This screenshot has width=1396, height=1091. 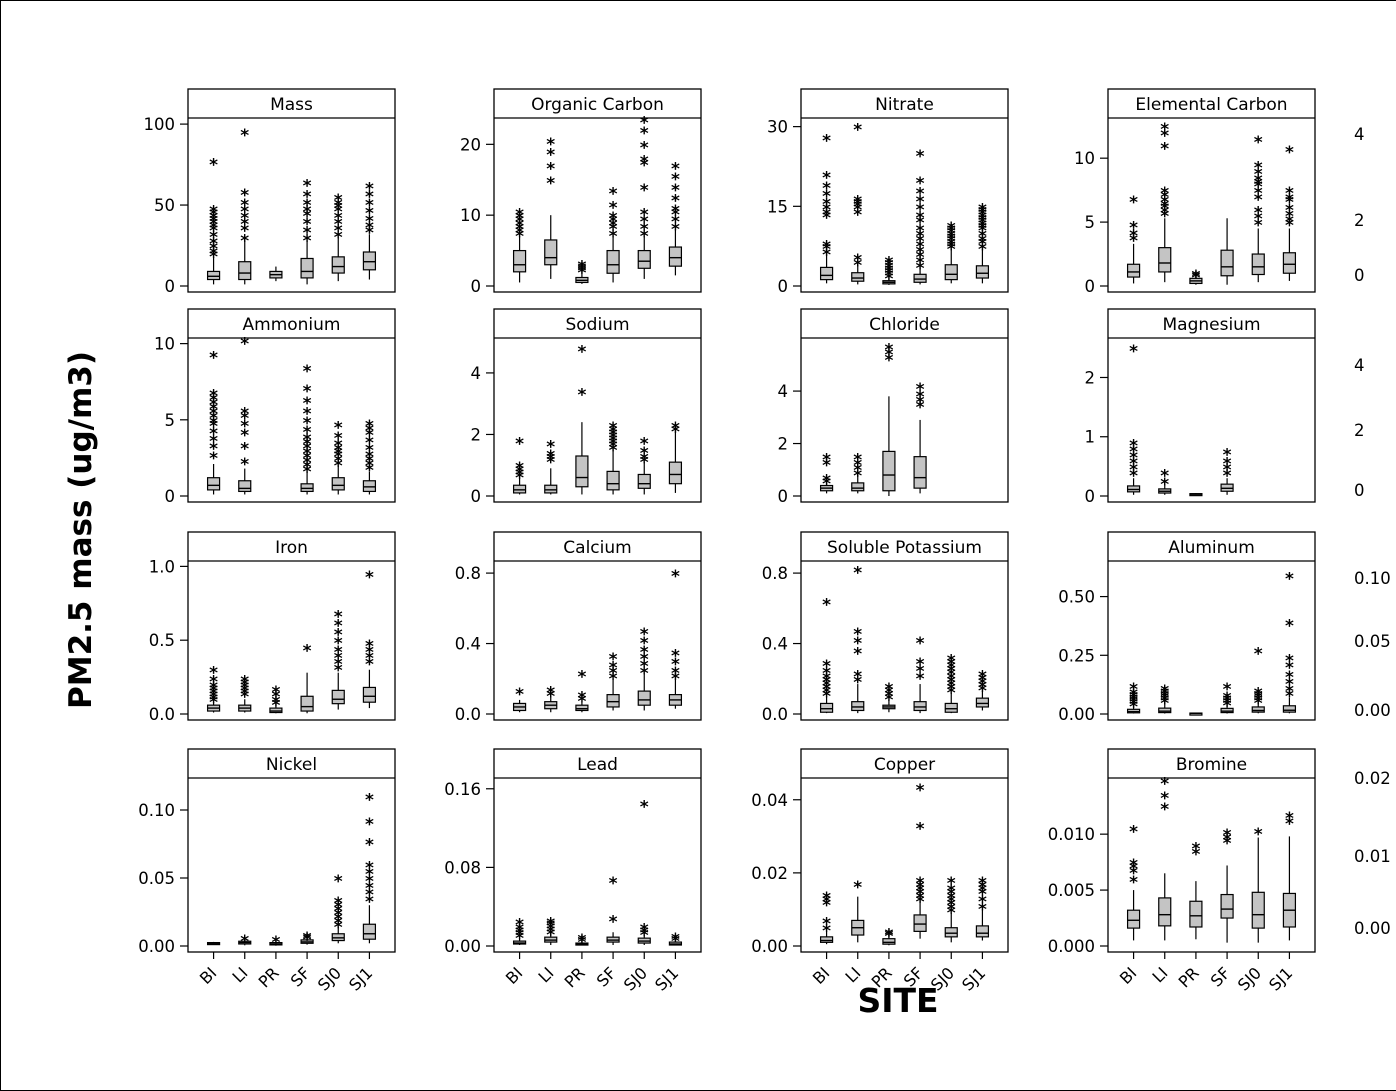 What do you see at coordinates (213, 220) in the screenshot?
I see `box-bi: *************` at bounding box center [213, 220].